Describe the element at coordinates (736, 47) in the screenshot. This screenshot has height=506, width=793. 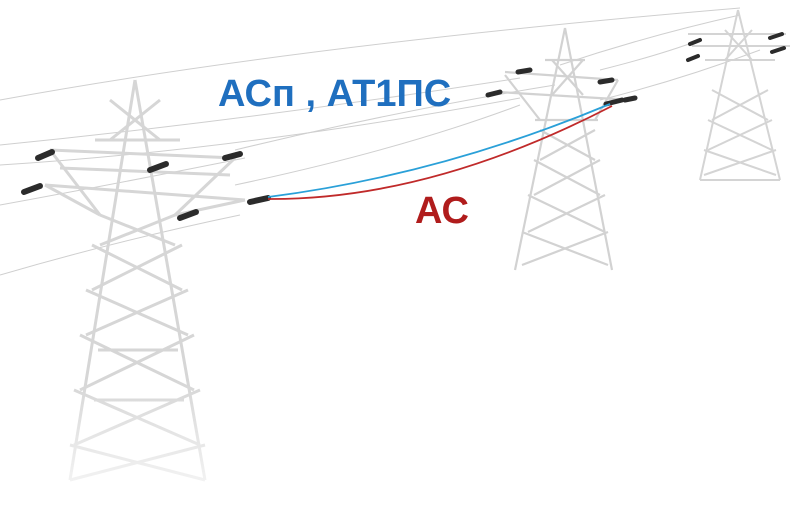
I see `tower-far-insulators` at that location.